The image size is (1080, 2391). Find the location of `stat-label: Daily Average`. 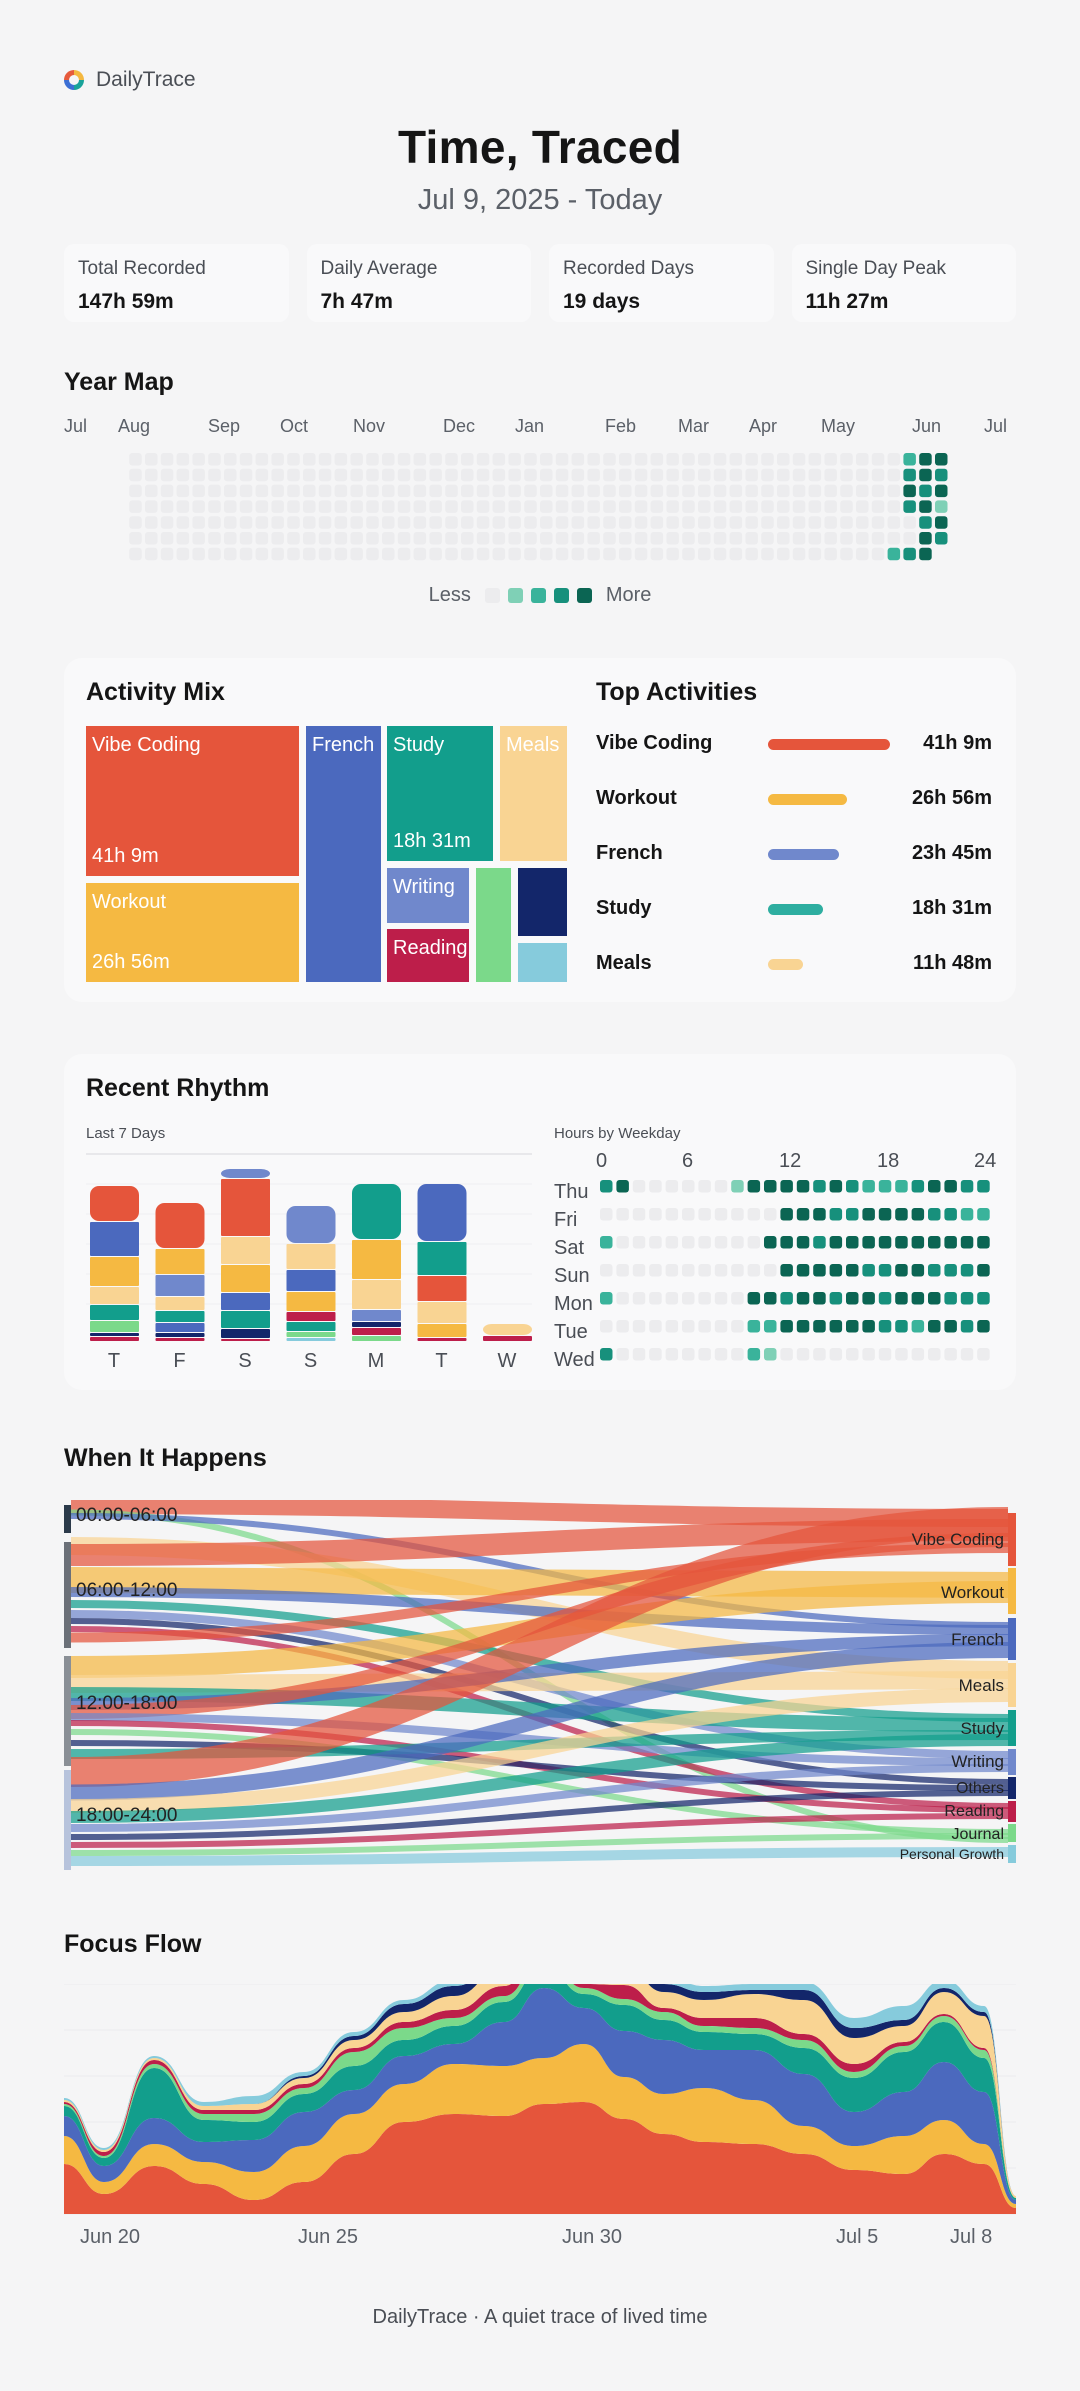

stat-label: Daily Average is located at coordinates (379, 268).